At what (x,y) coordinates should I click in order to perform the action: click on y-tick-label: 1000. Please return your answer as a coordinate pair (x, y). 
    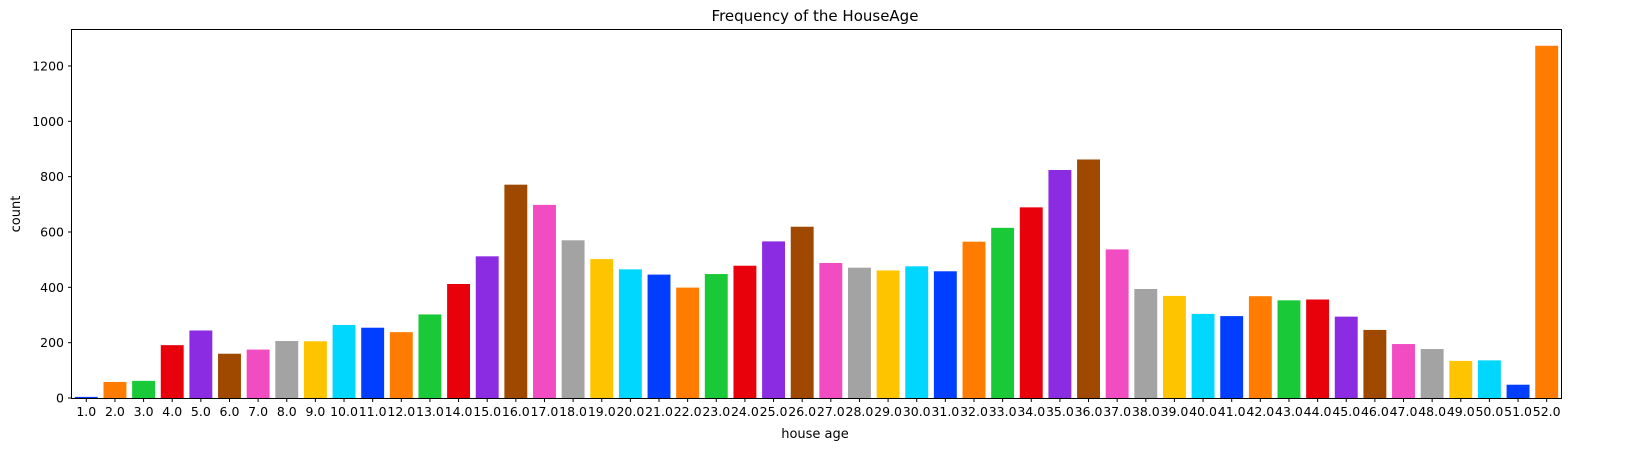
    Looking at the image, I should click on (48, 121).